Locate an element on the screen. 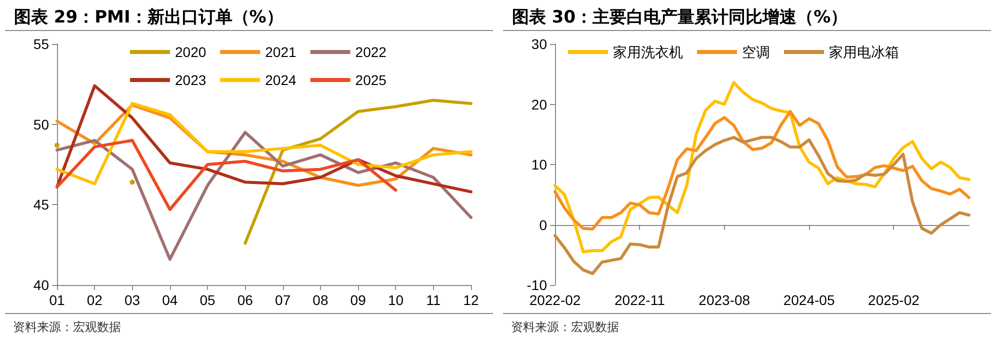  legend-label: 2024 is located at coordinates (281, 80).